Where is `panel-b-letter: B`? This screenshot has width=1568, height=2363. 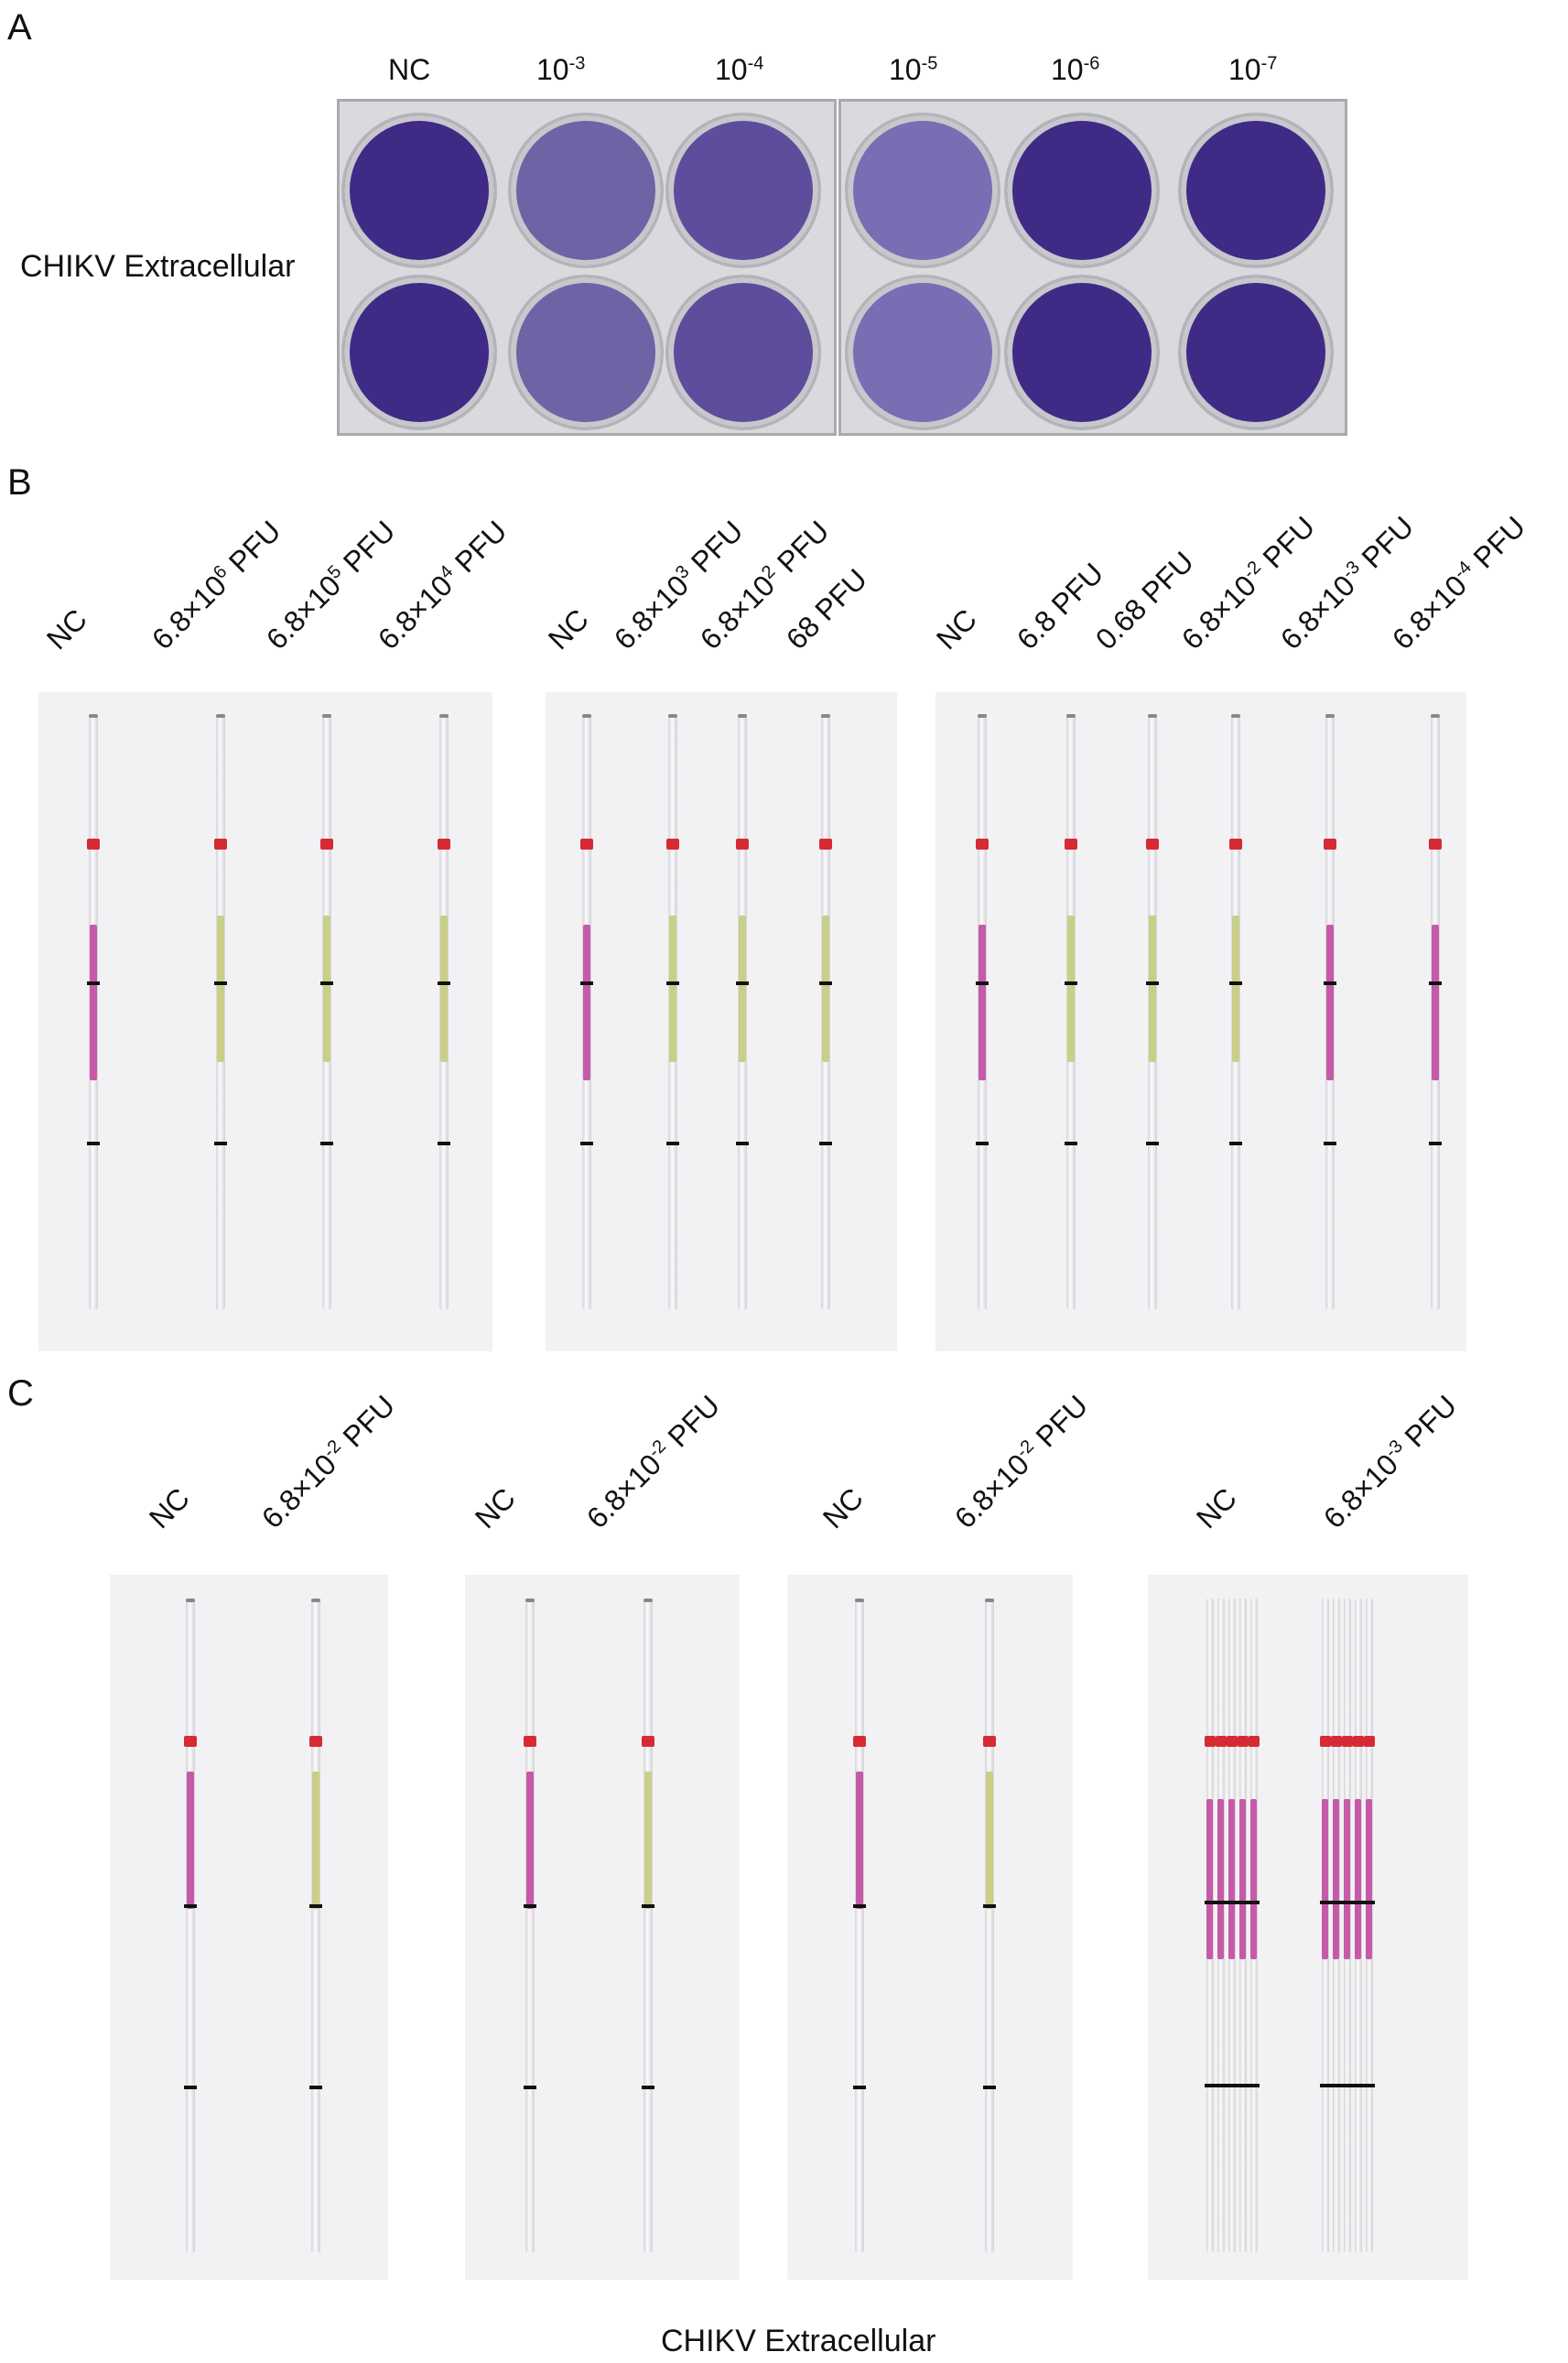
panel-b-letter: B is located at coordinates (20, 482).